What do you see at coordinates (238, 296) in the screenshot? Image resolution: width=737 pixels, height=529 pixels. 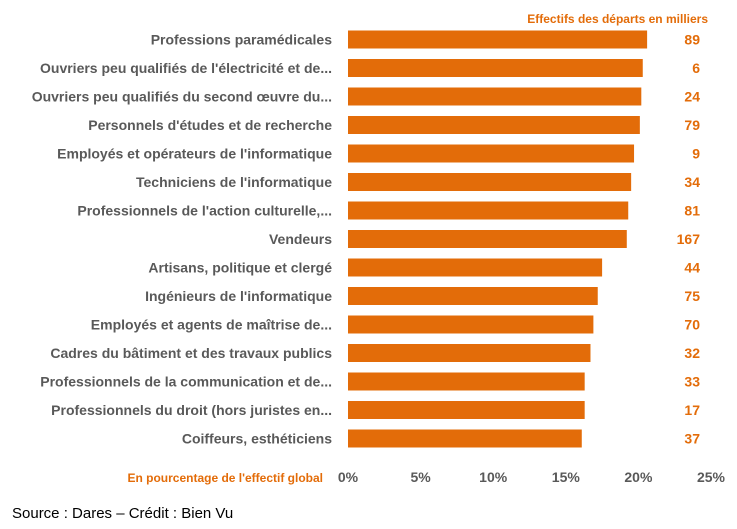 I see `category-label: Ingénieurs de l'informatique` at bounding box center [238, 296].